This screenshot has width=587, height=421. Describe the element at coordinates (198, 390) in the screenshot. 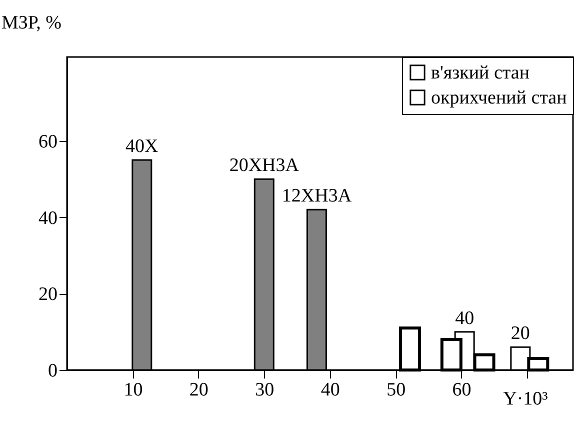

I see `x-tick-label: 20` at that location.